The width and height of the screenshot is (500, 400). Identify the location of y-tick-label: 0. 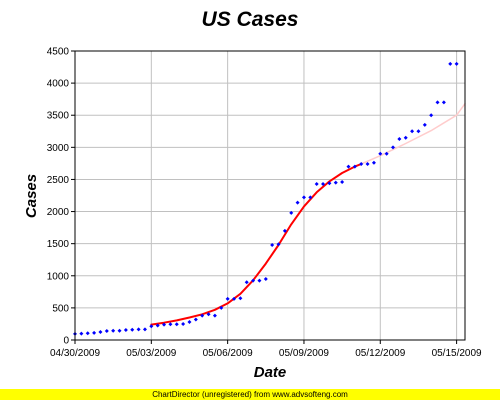
(66, 341).